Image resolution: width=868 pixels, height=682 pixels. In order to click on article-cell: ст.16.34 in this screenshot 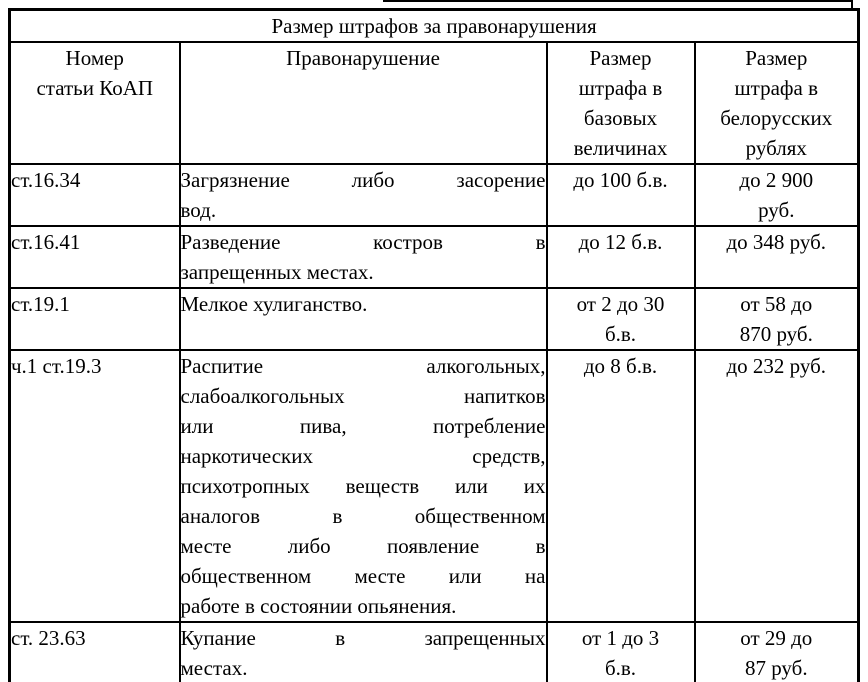, I will do `click(94, 195)`.